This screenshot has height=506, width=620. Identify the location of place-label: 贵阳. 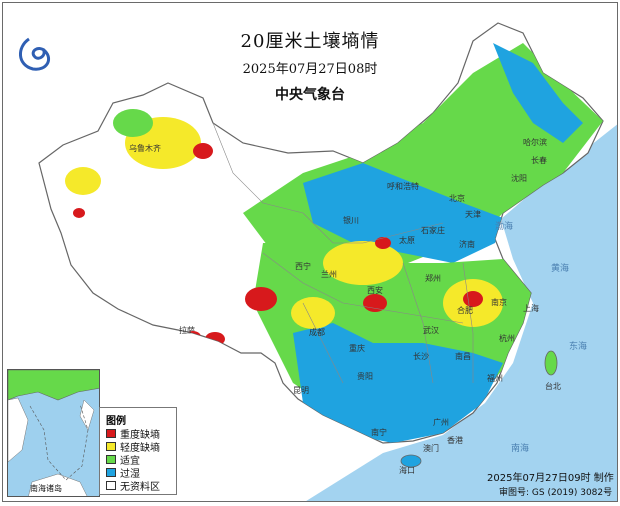
(365, 376).